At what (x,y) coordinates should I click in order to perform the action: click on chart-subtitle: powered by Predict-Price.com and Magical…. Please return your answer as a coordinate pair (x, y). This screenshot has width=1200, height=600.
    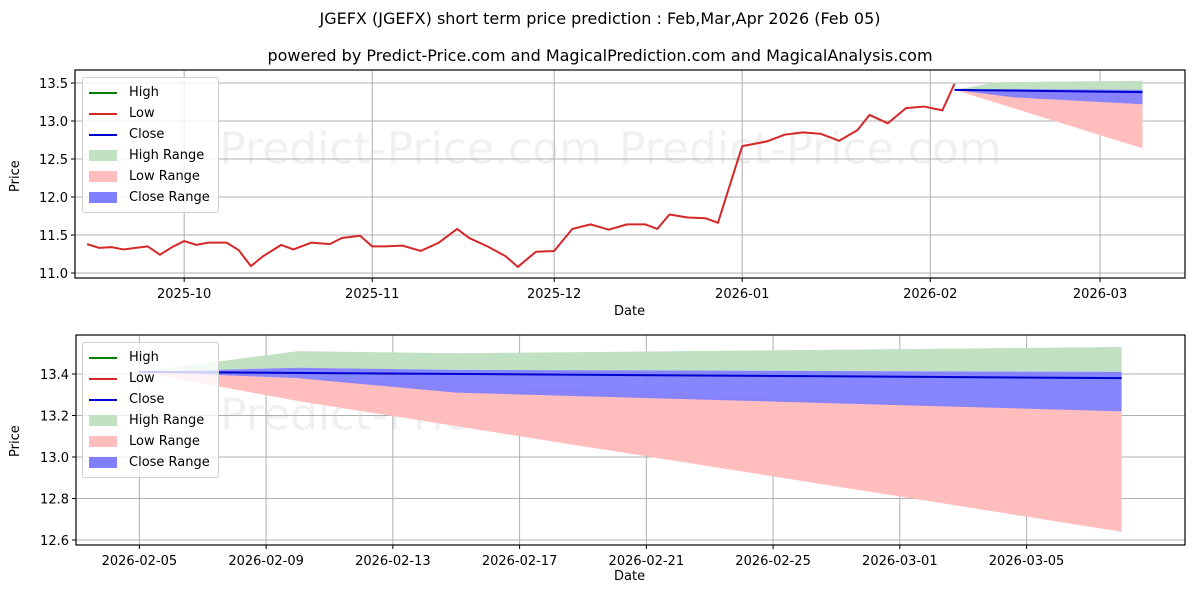
    Looking at the image, I should click on (600, 55).